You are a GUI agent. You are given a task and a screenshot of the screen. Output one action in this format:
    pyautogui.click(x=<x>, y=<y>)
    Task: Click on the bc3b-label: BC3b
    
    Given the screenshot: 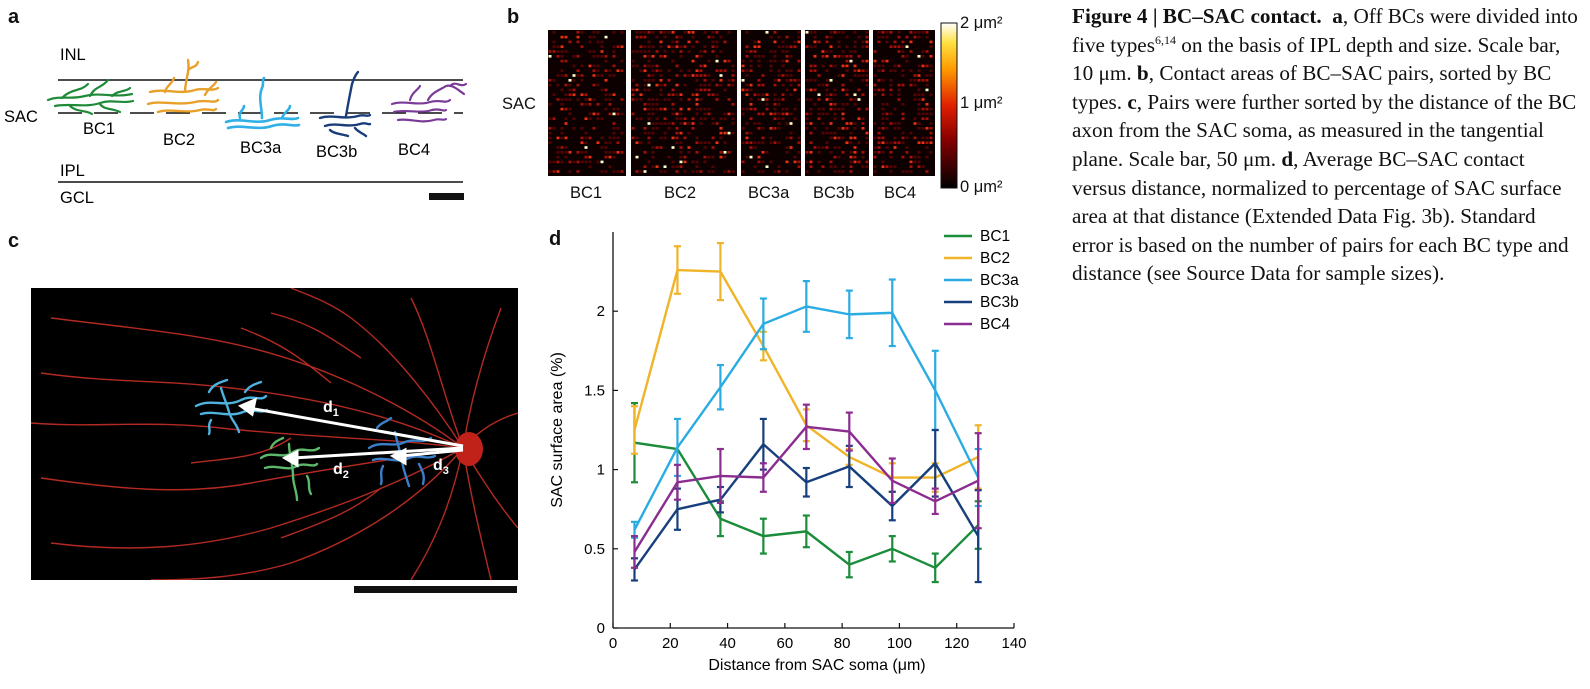 What is the action you would take?
    pyautogui.click(x=336, y=152)
    